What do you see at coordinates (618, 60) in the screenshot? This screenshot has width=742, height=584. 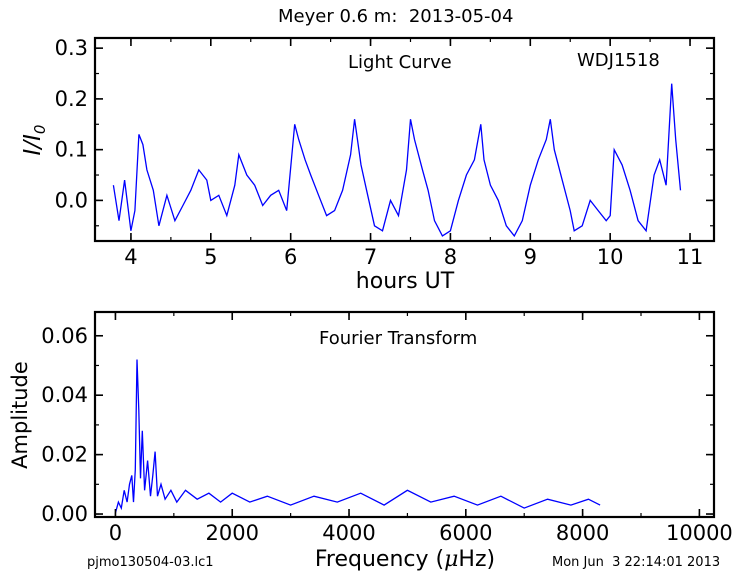 I see `object-label: WDJ1518` at bounding box center [618, 60].